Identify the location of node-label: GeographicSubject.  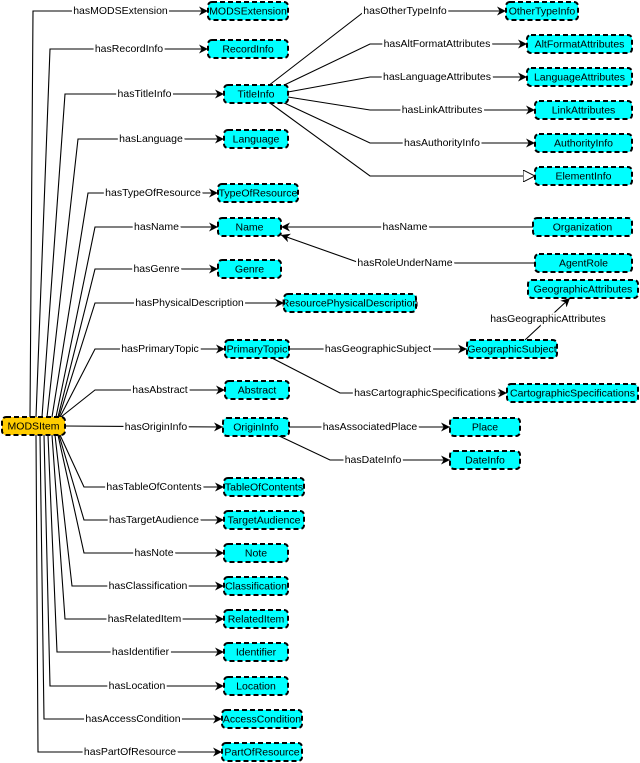
(511, 350).